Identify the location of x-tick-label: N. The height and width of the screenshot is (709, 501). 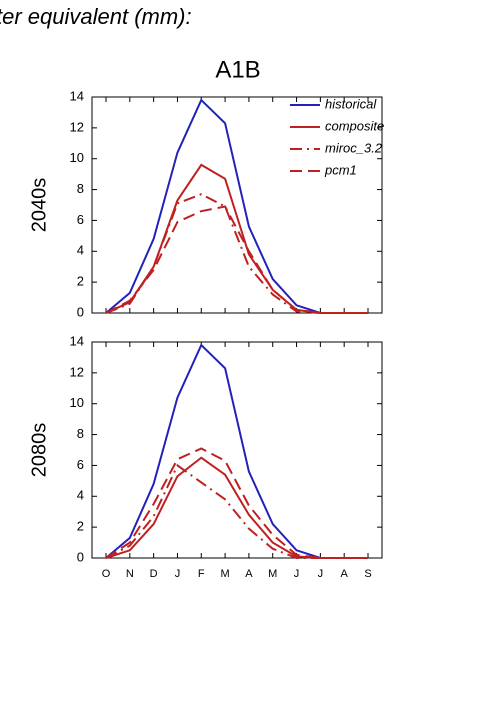
(130, 574).